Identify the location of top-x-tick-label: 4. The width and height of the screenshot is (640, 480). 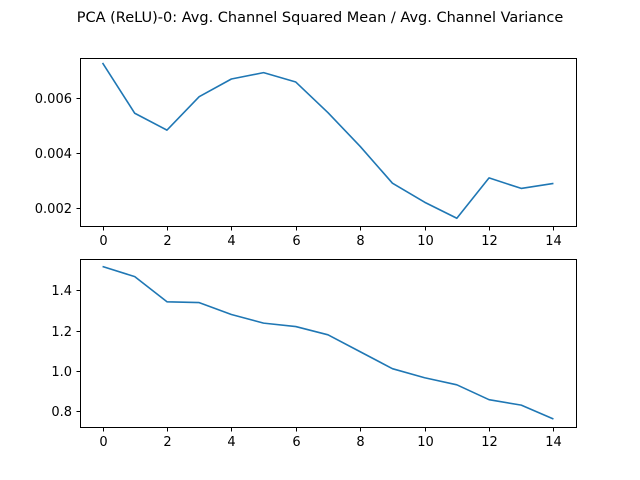
(231, 241).